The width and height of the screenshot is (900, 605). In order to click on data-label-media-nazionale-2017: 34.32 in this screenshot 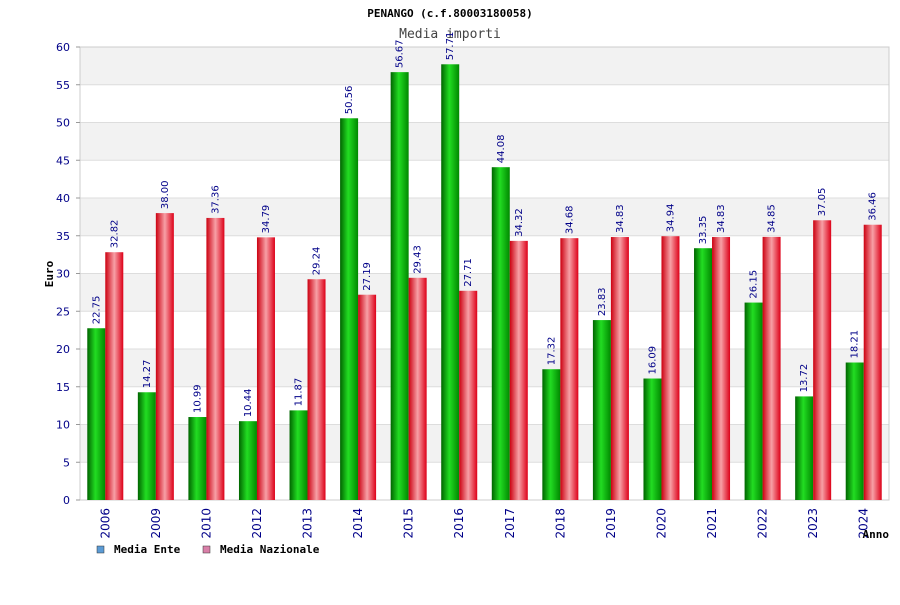, I will do `click(519, 222)`.